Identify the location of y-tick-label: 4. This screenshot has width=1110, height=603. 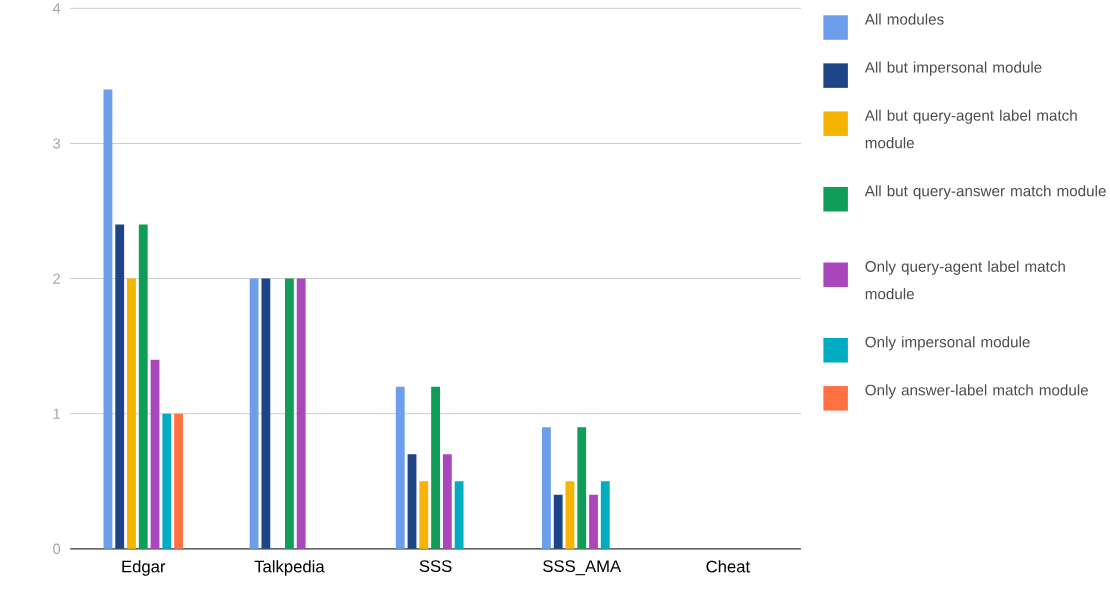
(56, 8).